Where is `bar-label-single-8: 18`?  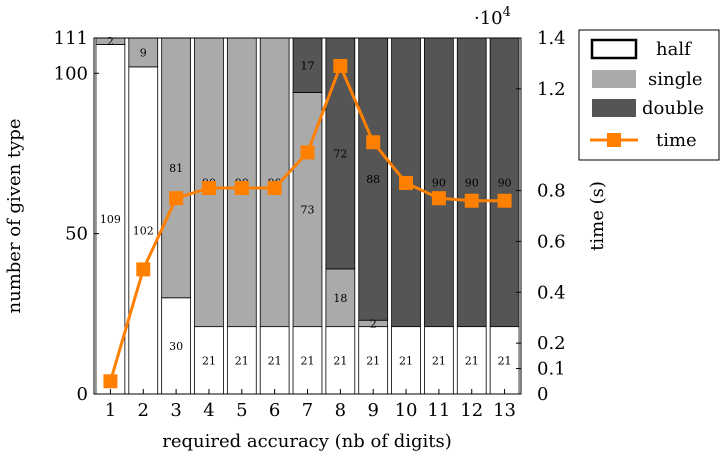 bar-label-single-8: 18 is located at coordinates (340, 298).